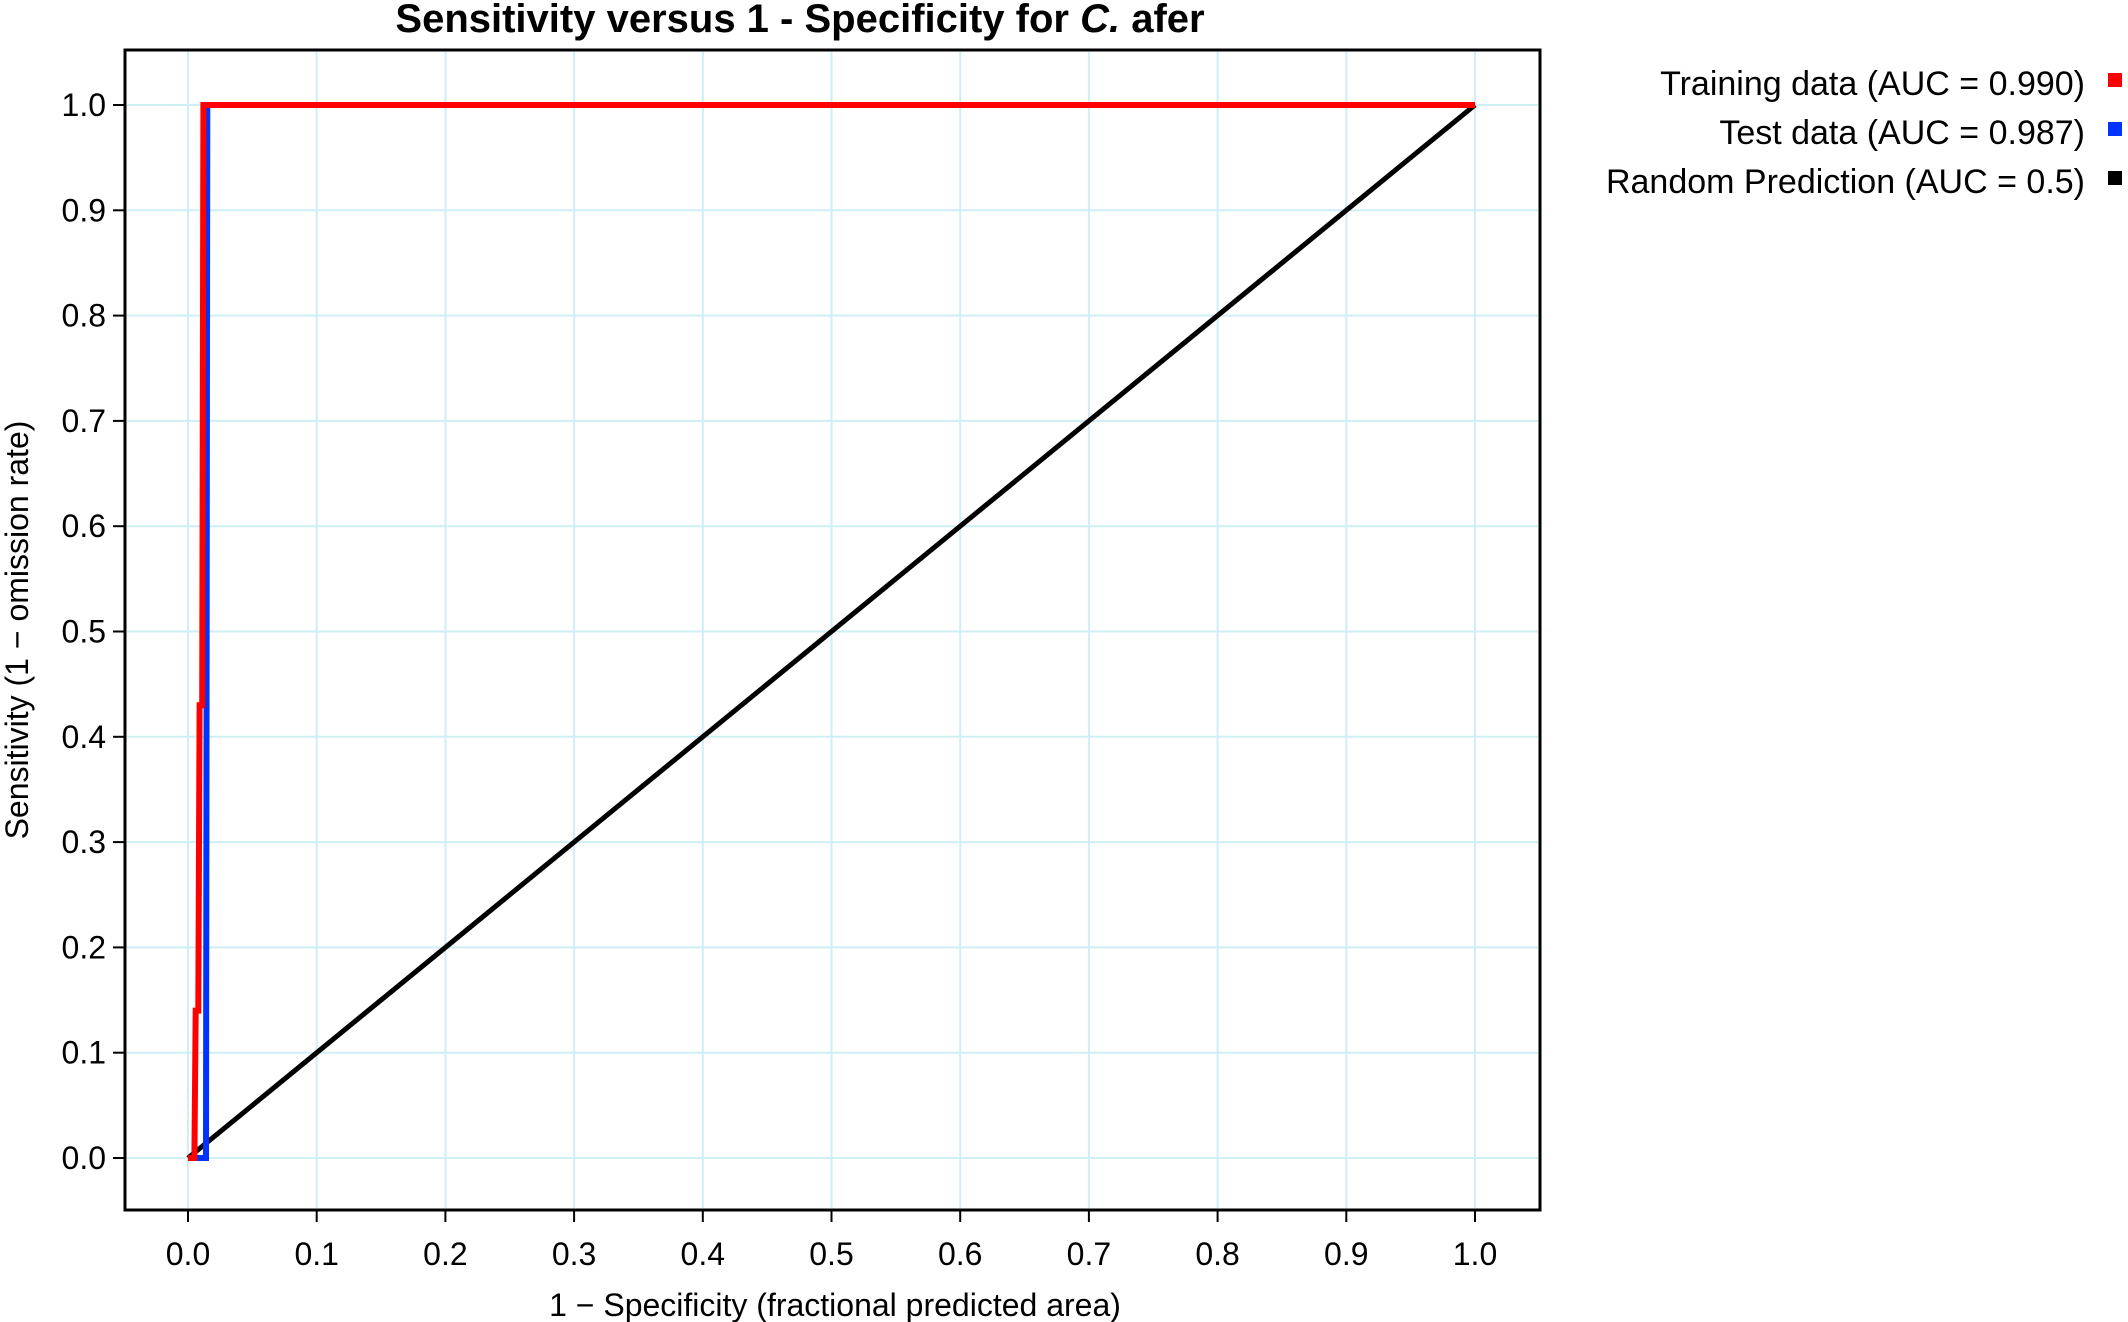  Describe the element at coordinates (84, 210) in the screenshot. I see `y-tick-label-9: 0.9` at that location.